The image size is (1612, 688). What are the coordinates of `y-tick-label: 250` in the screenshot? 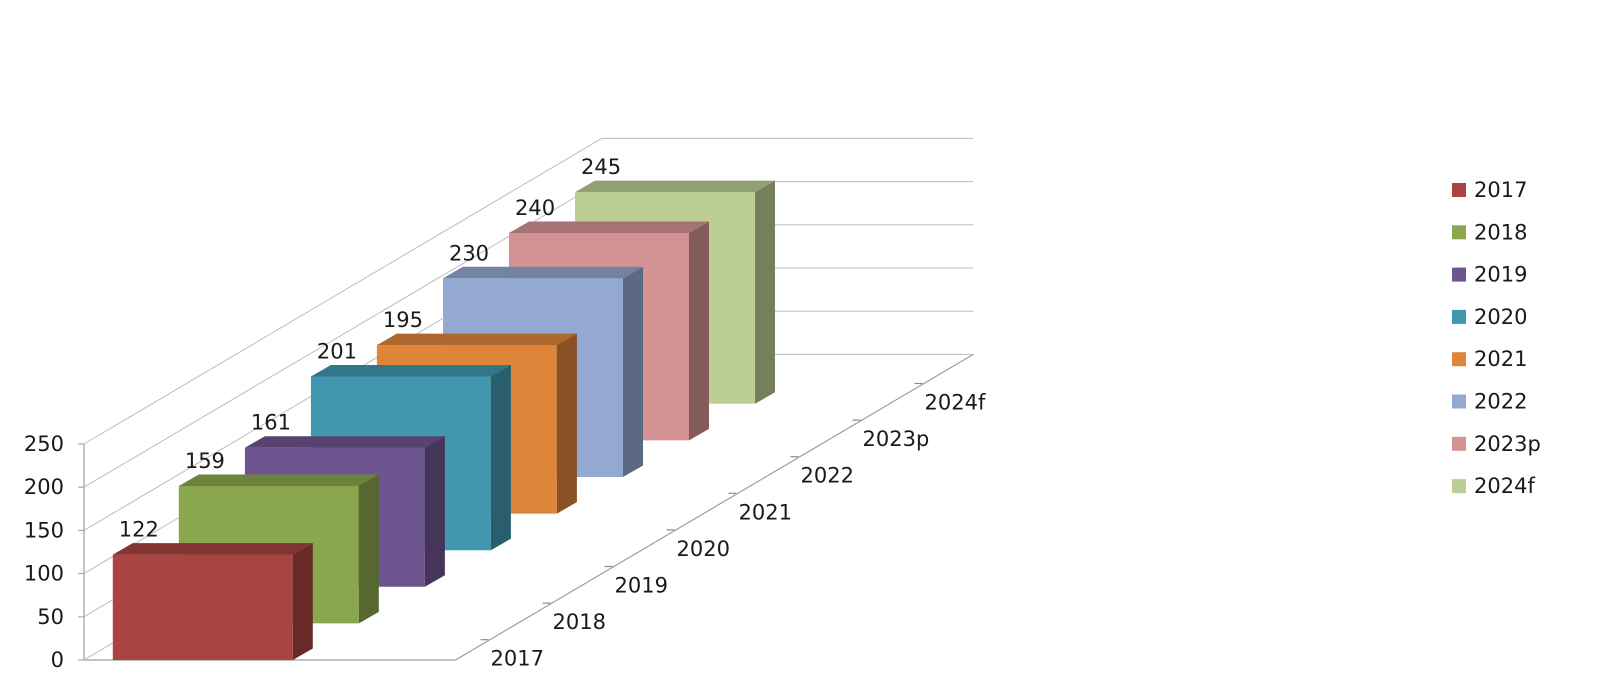 It's located at (44, 444).